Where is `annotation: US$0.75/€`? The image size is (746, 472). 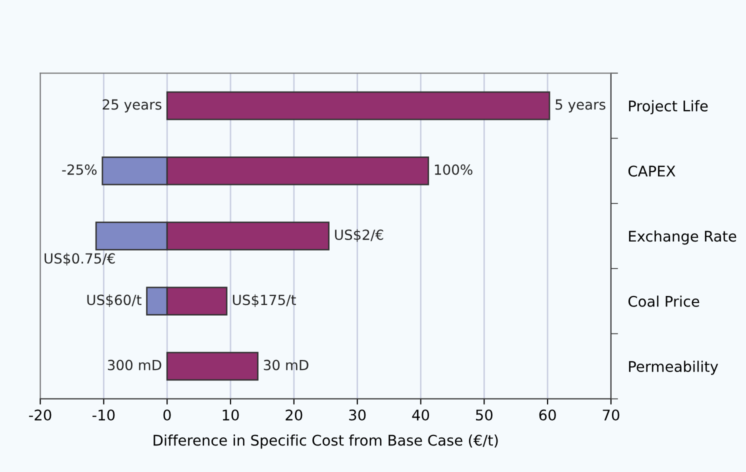
annotation: US$0.75/€ is located at coordinates (79, 259).